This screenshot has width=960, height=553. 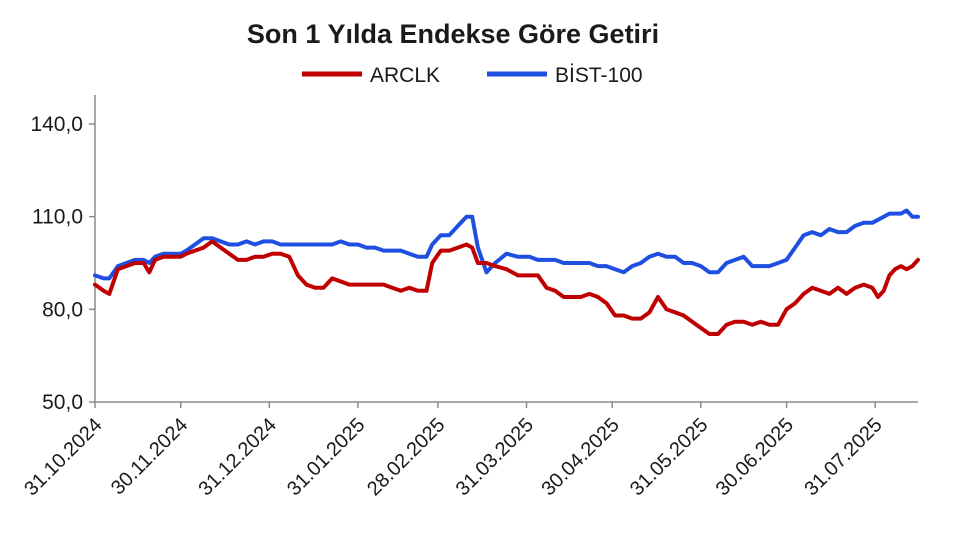 I want to click on x-tick-label: 31.05.2025, so click(x=669, y=457).